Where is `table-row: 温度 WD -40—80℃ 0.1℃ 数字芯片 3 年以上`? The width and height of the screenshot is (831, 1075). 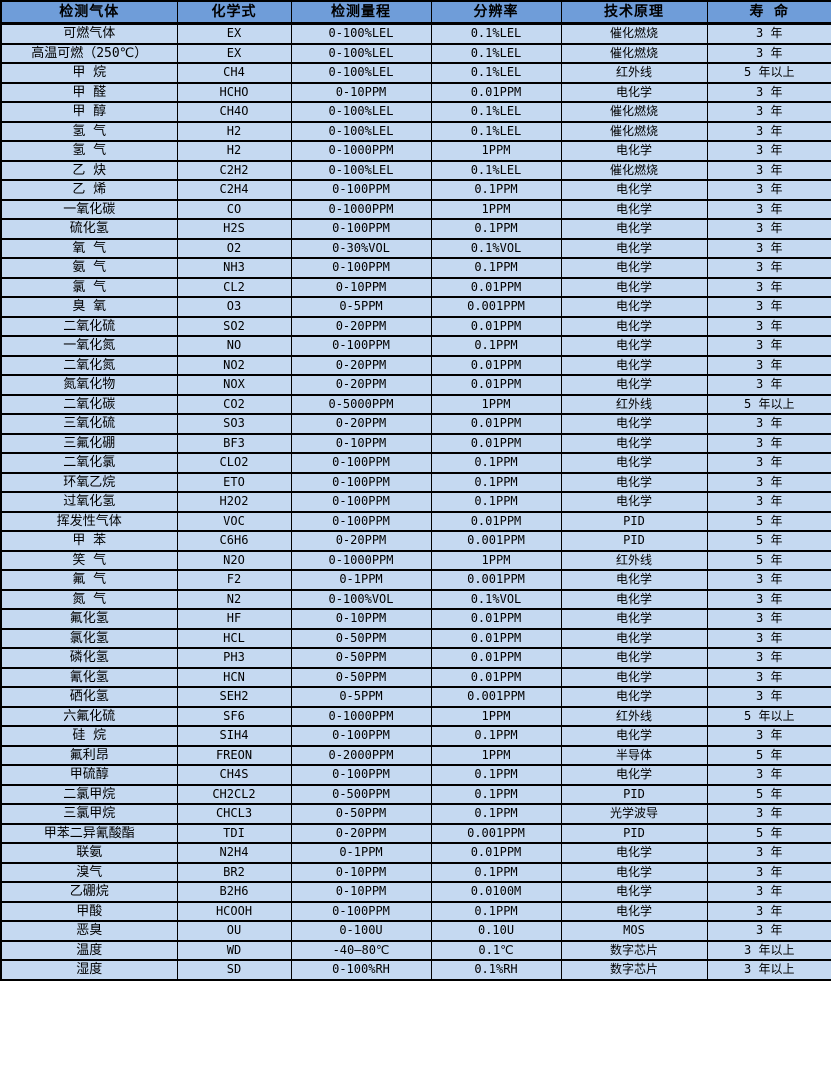 table-row: 温度 WD -40—80℃ 0.1℃ 数字芯片 3 年以上 is located at coordinates (415, 950).